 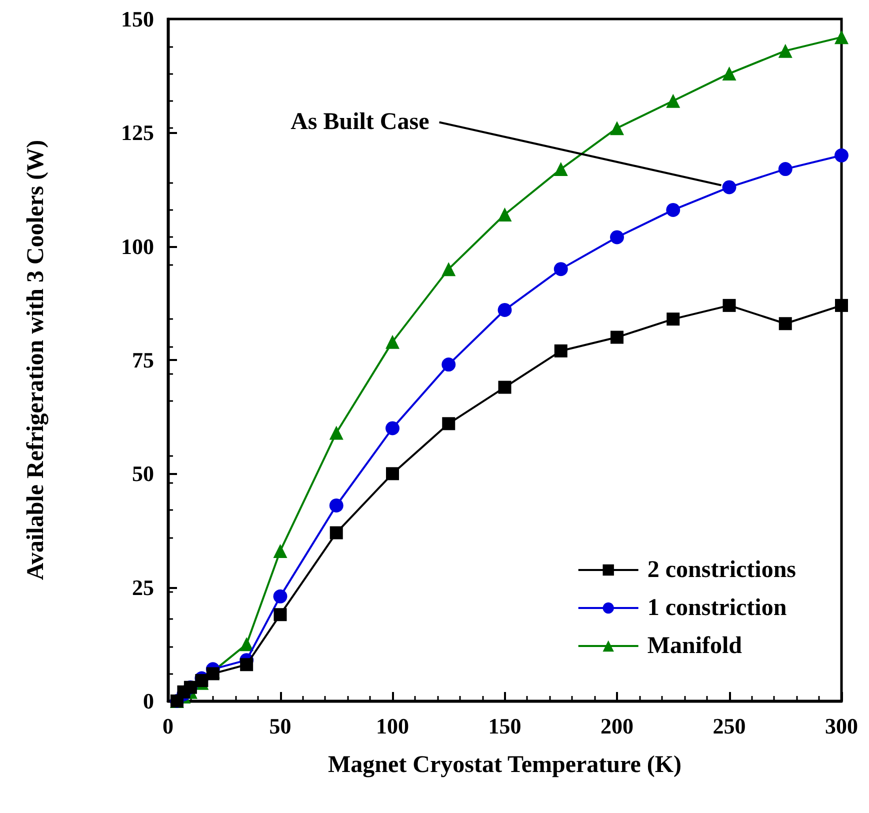 What do you see at coordinates (36, 360) in the screenshot?
I see `y-axis-title: Available Refrigeration with 3 Coolers (W)` at bounding box center [36, 360].